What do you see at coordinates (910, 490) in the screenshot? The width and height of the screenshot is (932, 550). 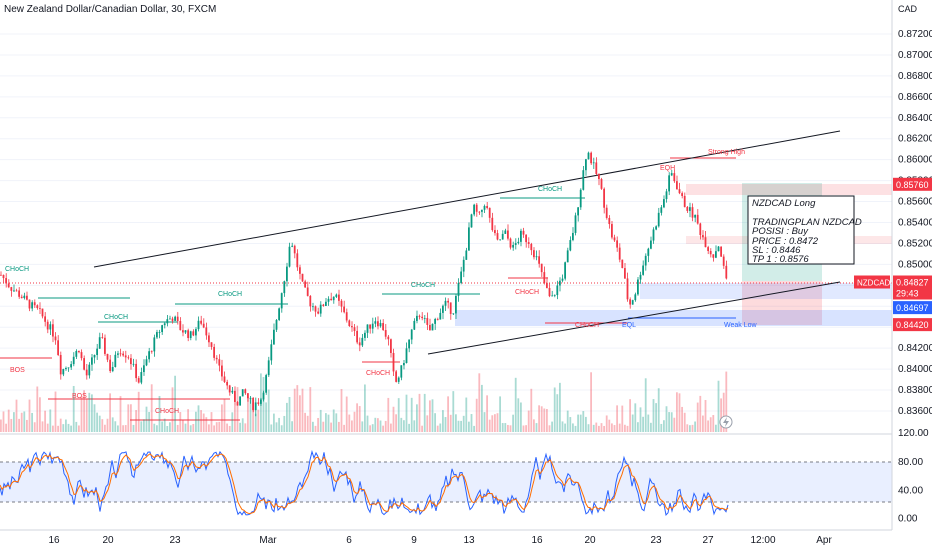 I see `oscillator-axis: 80.00 40.00 0.00` at bounding box center [910, 490].